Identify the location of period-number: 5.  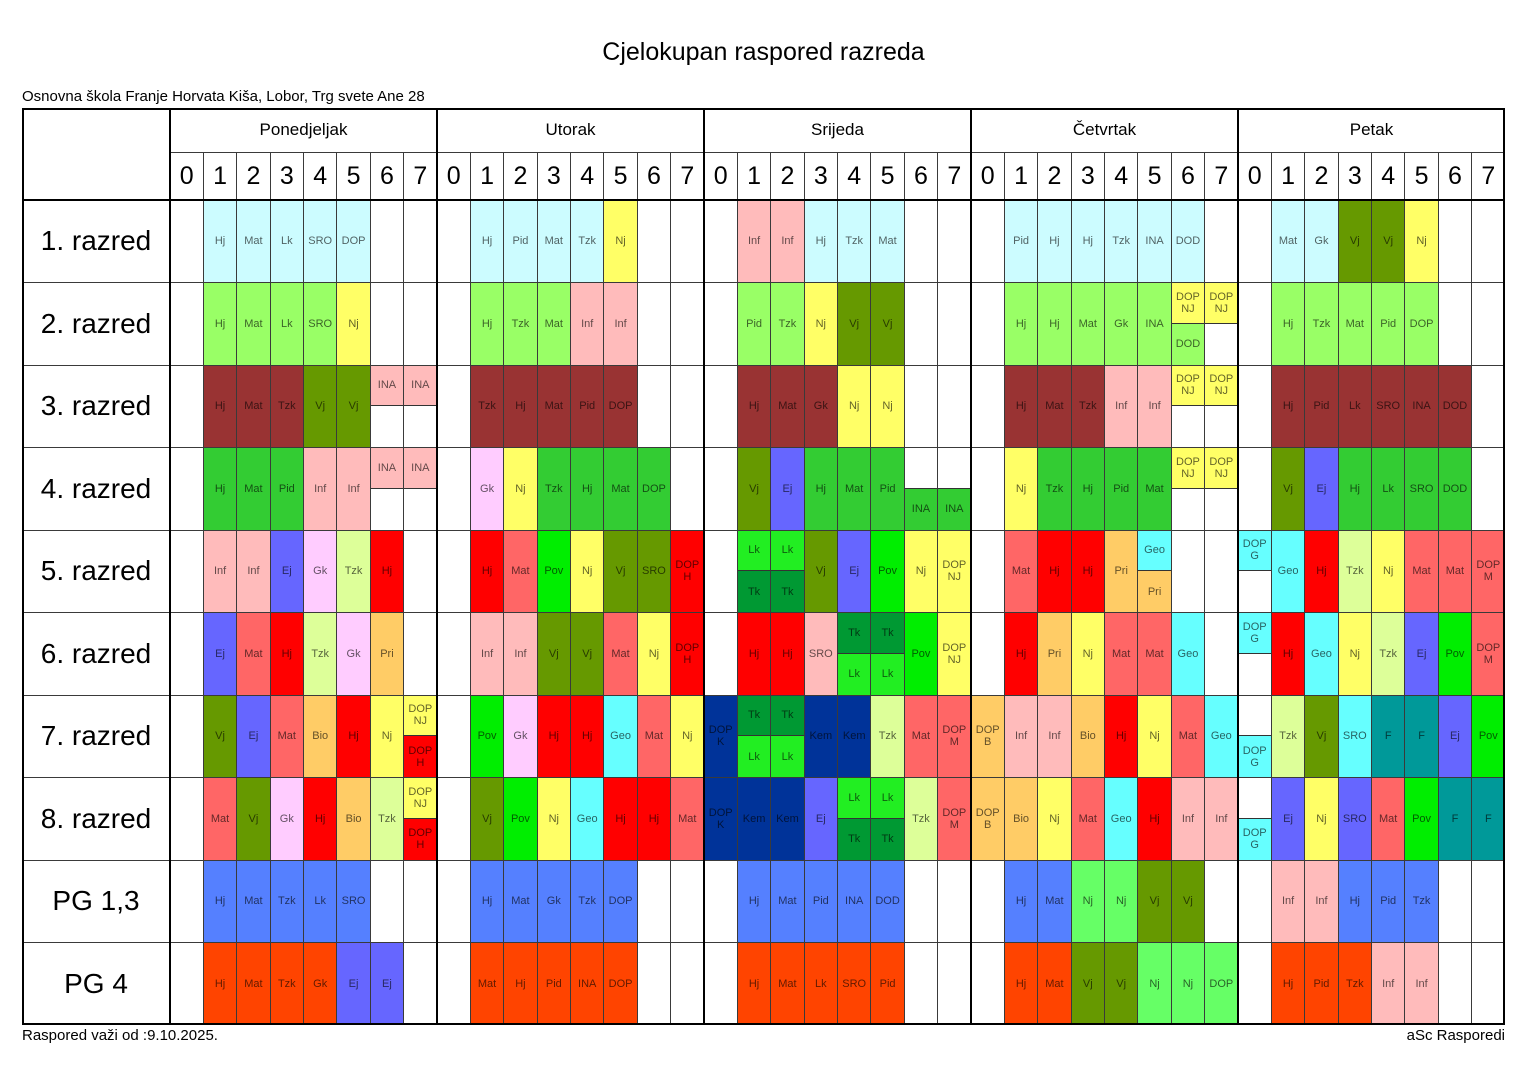
(1154, 175).